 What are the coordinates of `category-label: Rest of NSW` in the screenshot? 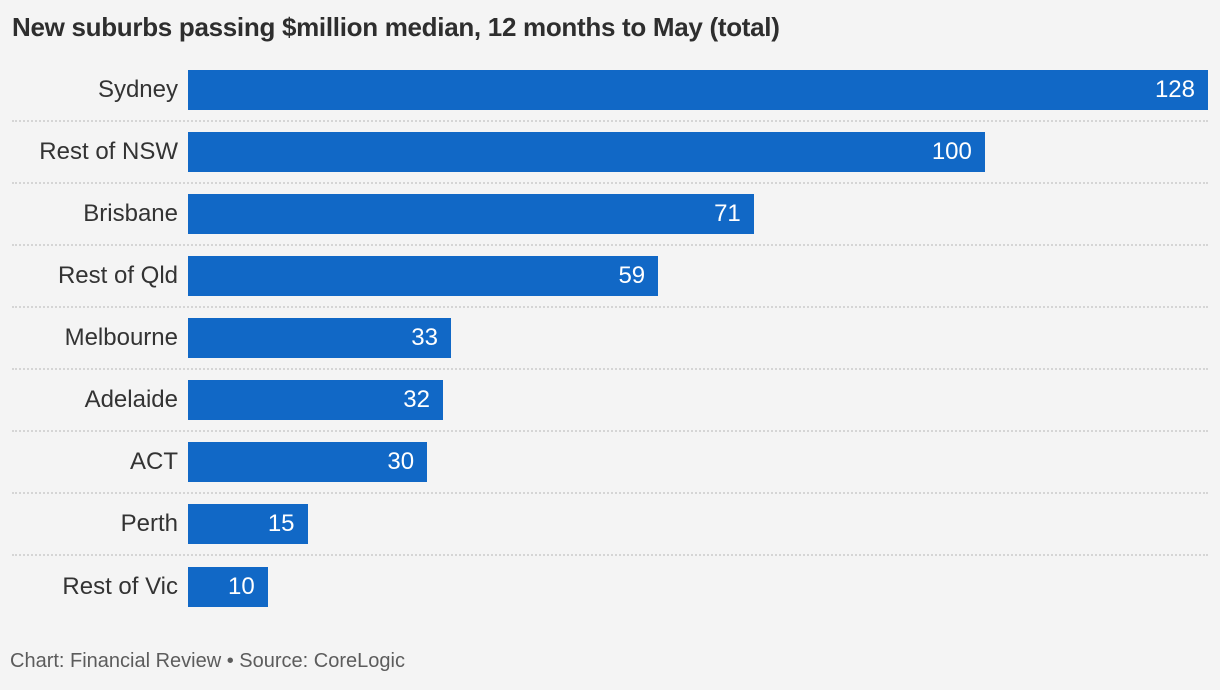 It's located at (108, 151).